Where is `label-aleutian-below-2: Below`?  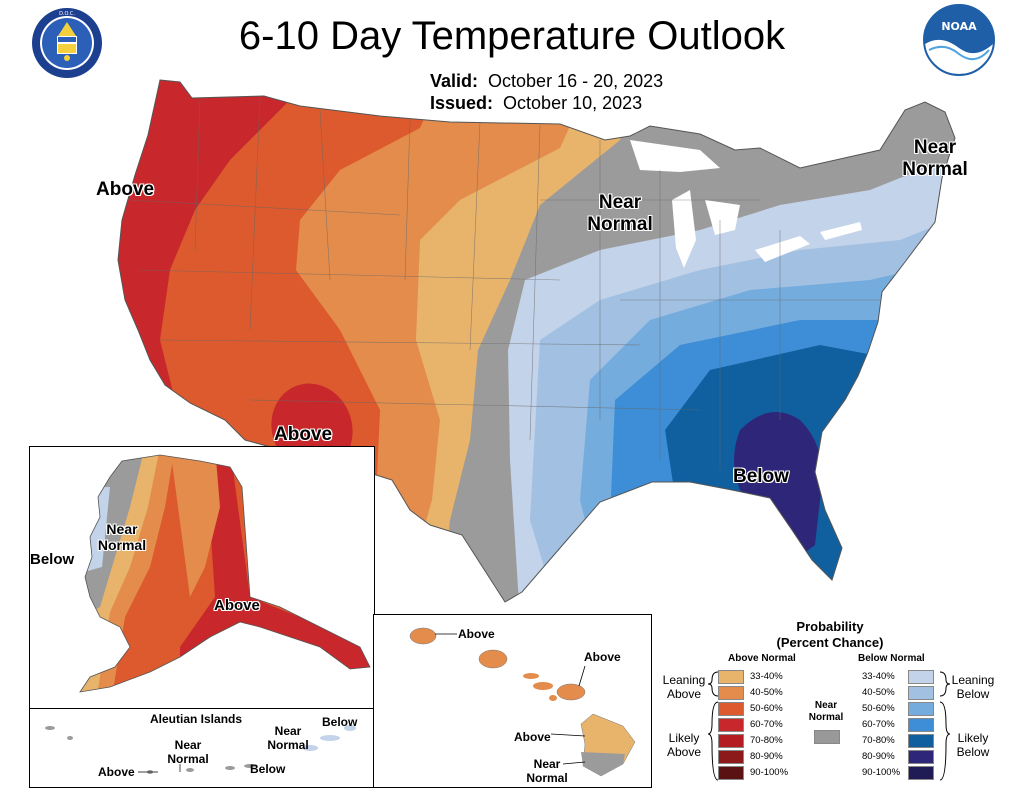
label-aleutian-below-2: Below is located at coordinates (340, 722).